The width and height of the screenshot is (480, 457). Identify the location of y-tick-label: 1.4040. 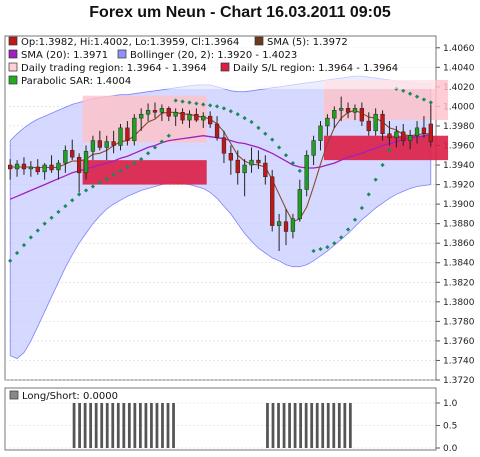
(459, 68).